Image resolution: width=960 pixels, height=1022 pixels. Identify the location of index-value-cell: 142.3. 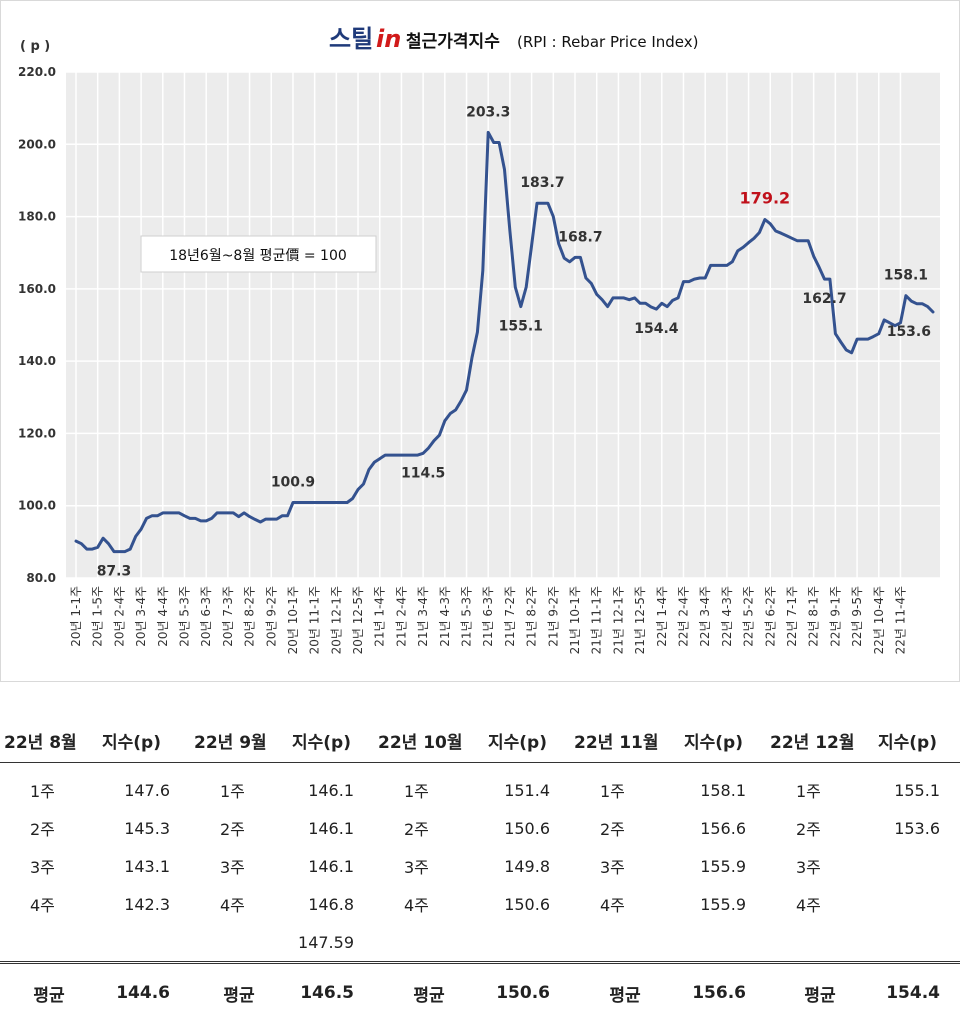
(144, 904).